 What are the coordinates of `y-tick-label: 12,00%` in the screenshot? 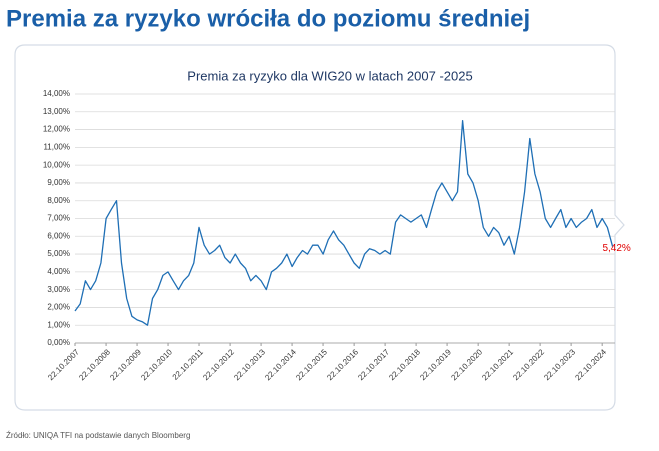 It's located at (56, 129).